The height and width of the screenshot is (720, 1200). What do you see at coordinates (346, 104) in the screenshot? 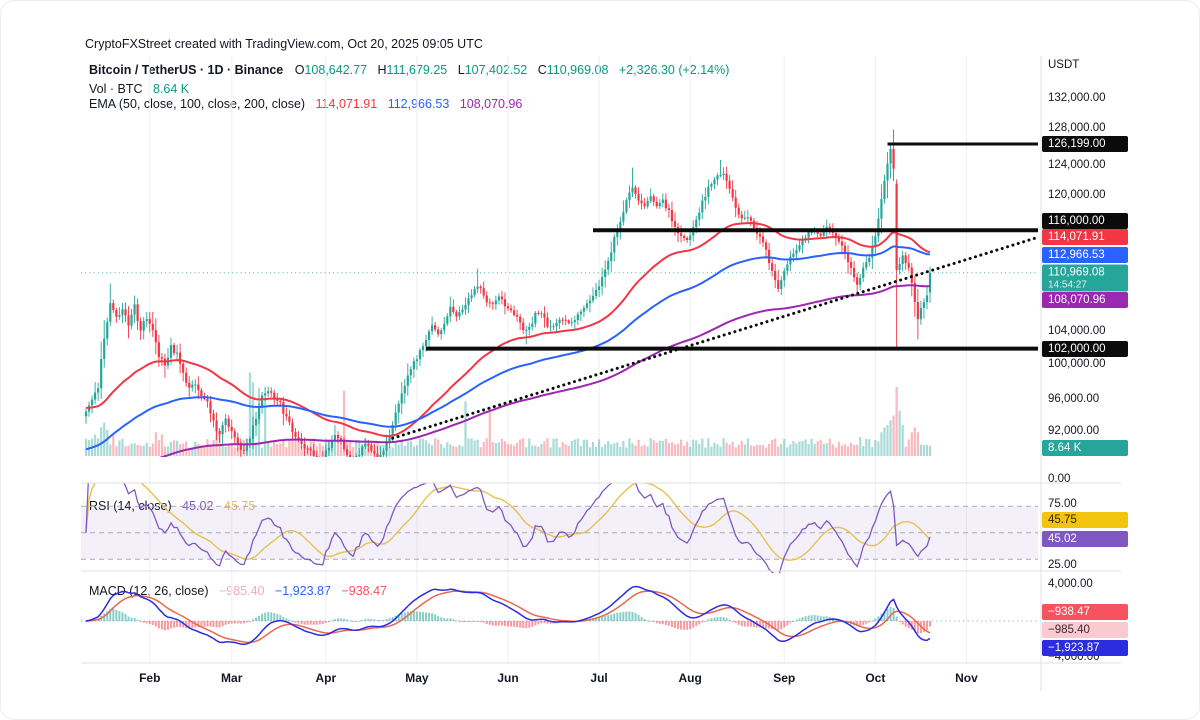
I see `ema50-value: 114,071.91` at bounding box center [346, 104].